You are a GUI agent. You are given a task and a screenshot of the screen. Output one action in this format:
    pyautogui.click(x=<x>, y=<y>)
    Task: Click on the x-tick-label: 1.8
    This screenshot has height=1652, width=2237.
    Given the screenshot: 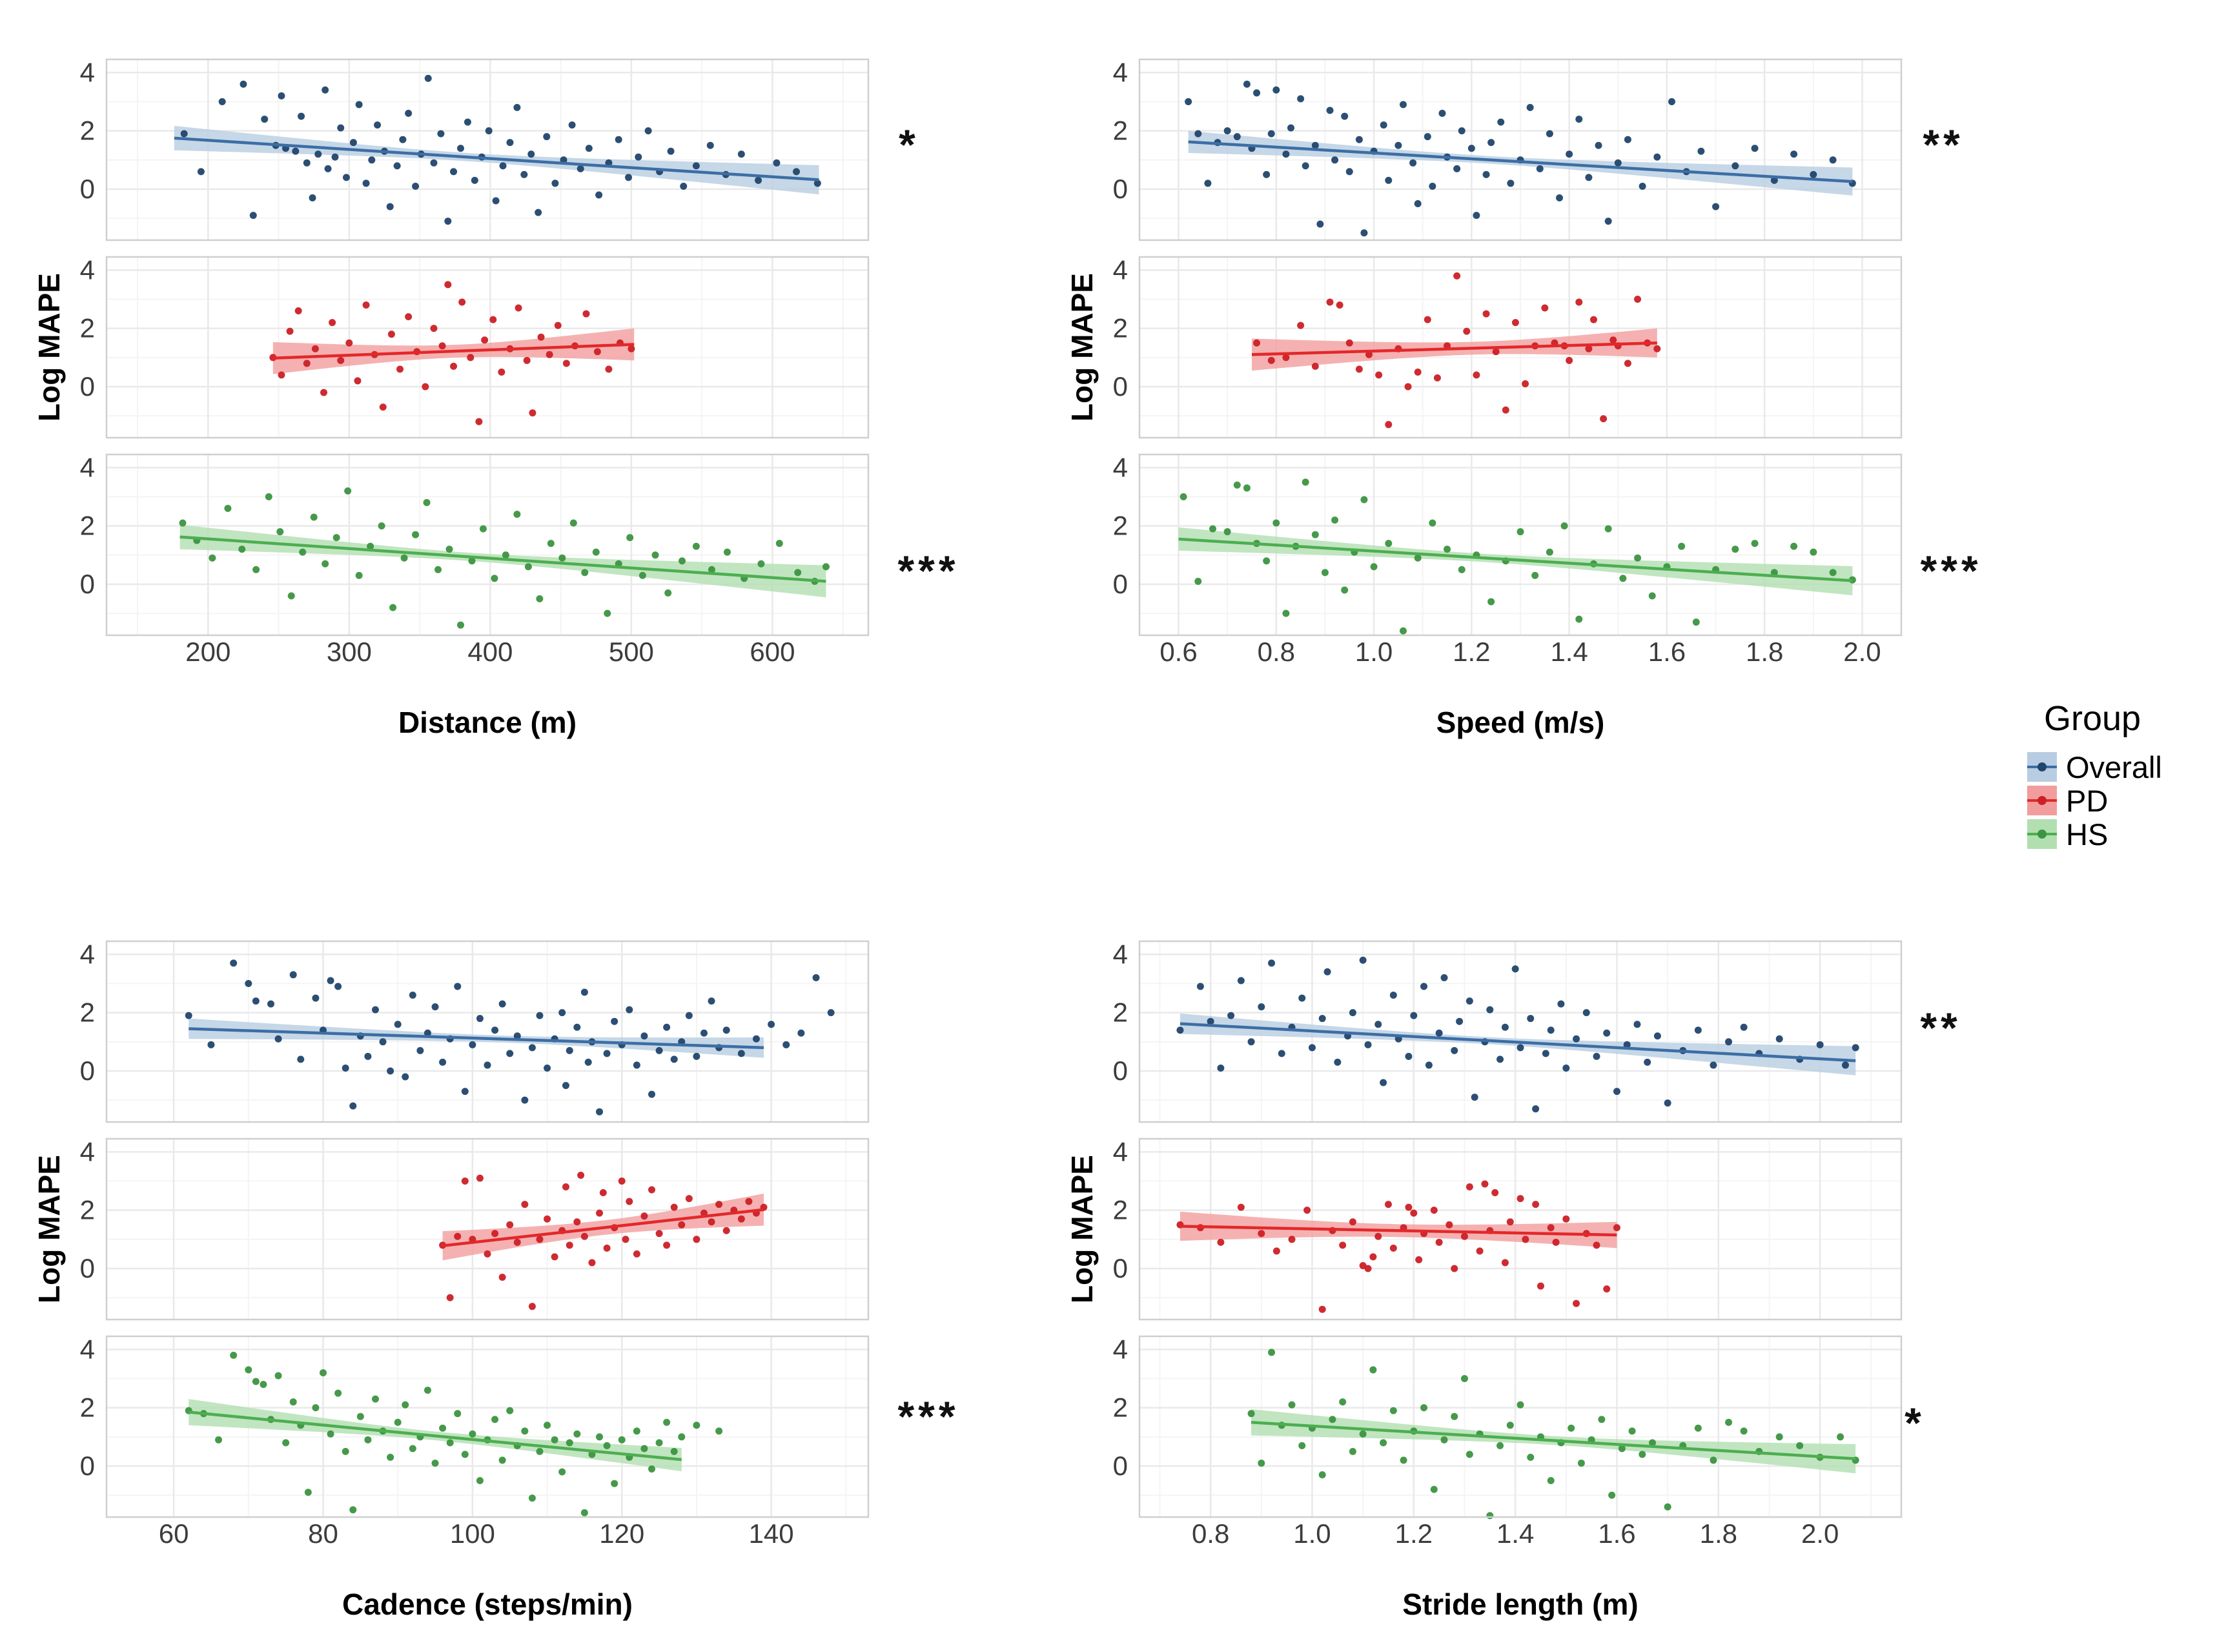 What is the action you would take?
    pyautogui.click(x=1718, y=1533)
    